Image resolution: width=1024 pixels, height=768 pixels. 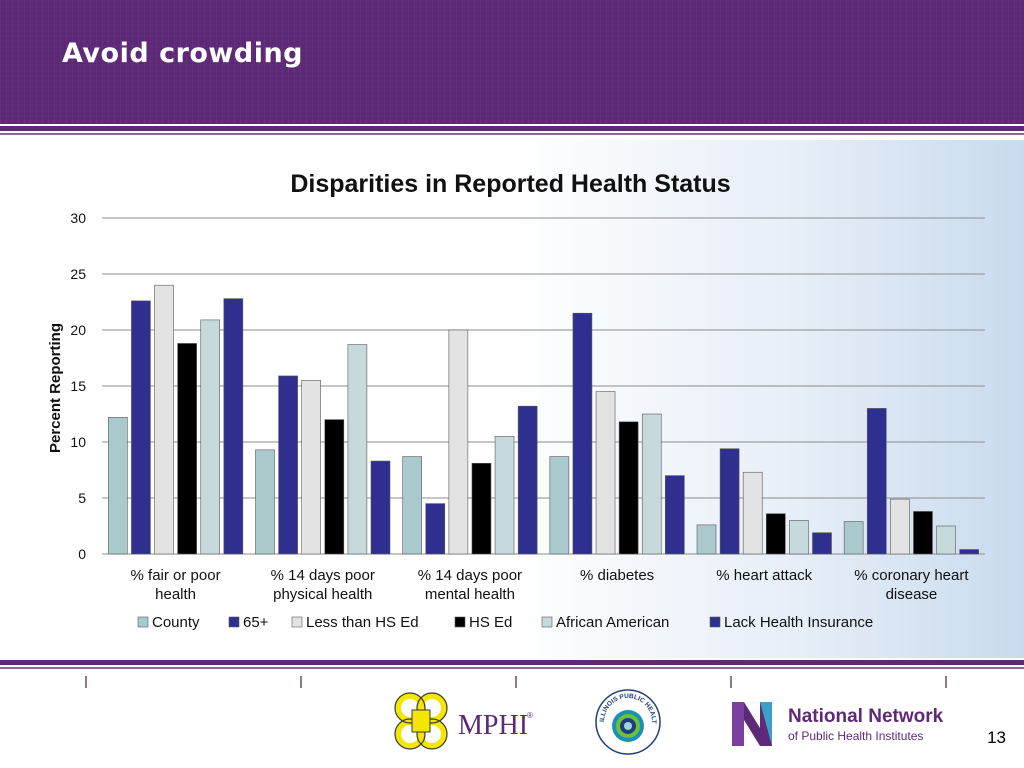 What do you see at coordinates (78, 442) in the screenshot?
I see `y-tick-label: 10` at bounding box center [78, 442].